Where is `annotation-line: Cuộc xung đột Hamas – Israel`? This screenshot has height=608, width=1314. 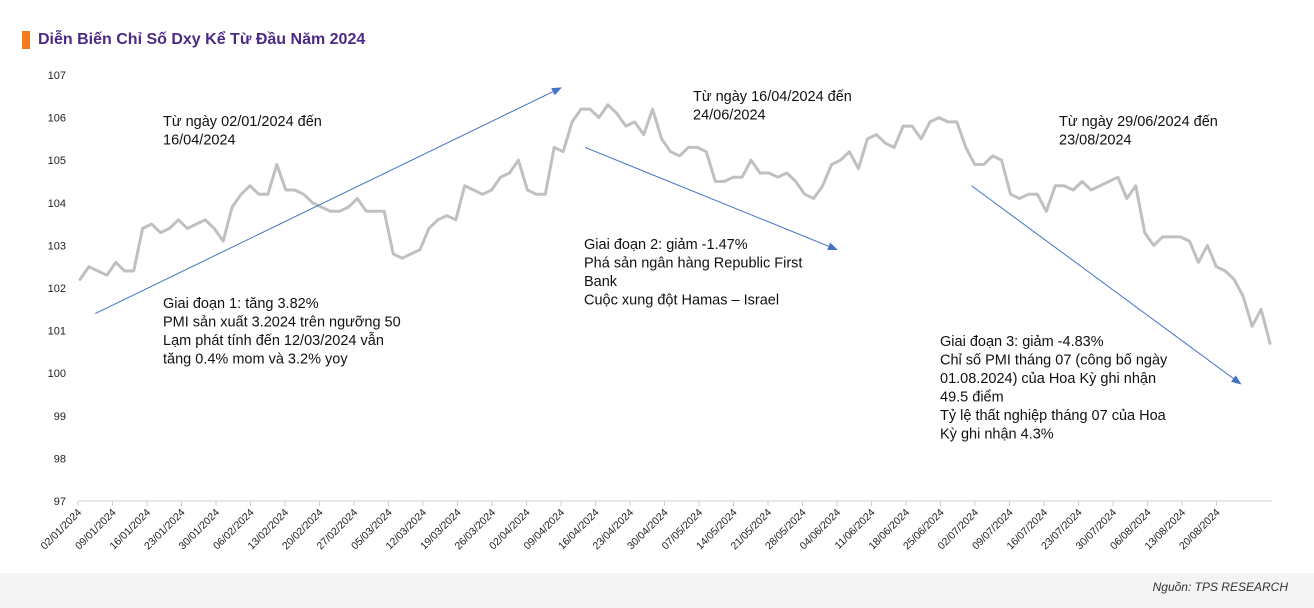
annotation-line: Cuộc xung đột Hamas – Israel is located at coordinates (681, 301).